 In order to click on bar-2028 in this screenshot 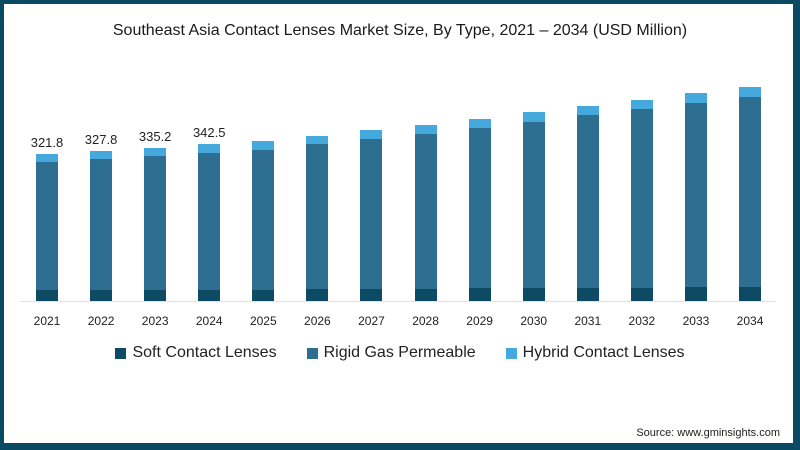, I will do `click(425, 212)`.